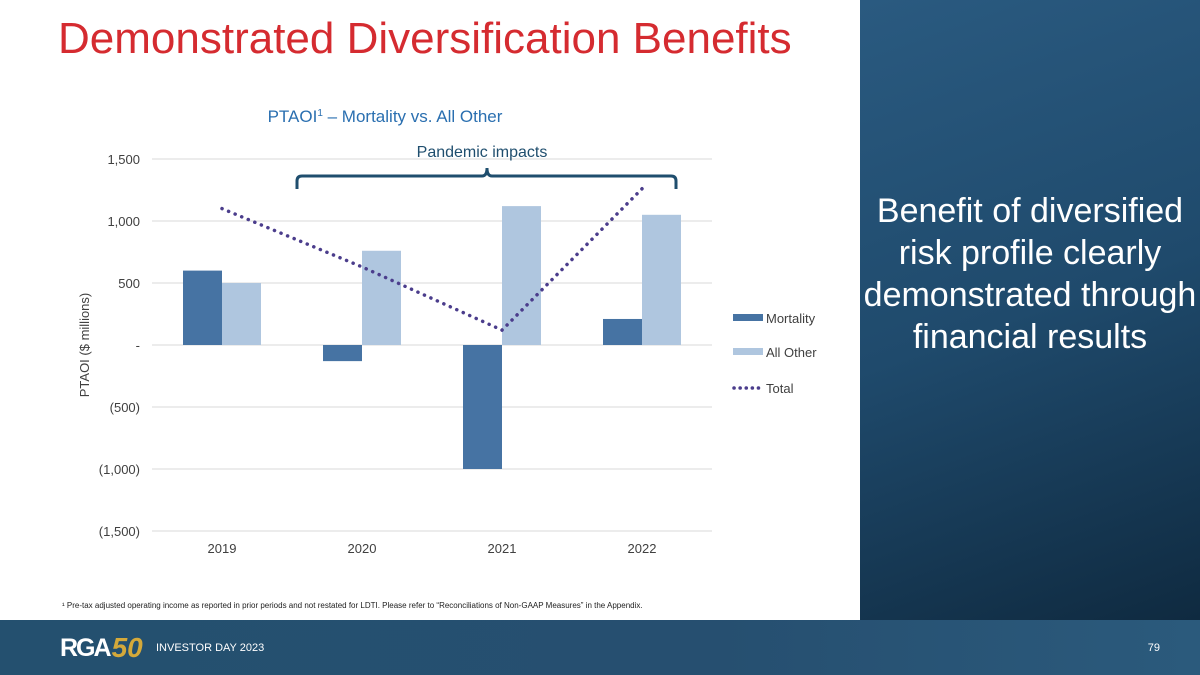 This screenshot has height=675, width=1200. I want to click on y-tick-label: (1,000), so click(119, 469).